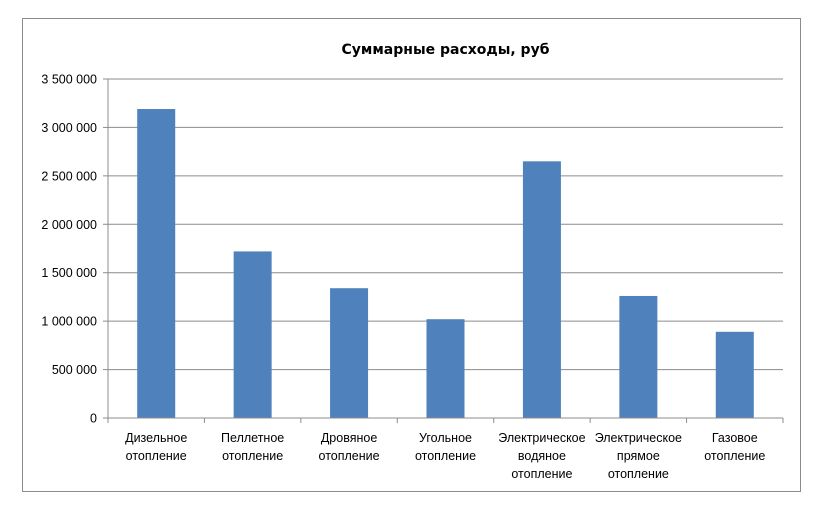 The image size is (827, 516). What do you see at coordinates (445, 447) in the screenshot?
I see `category-label: Угольное отопление` at bounding box center [445, 447].